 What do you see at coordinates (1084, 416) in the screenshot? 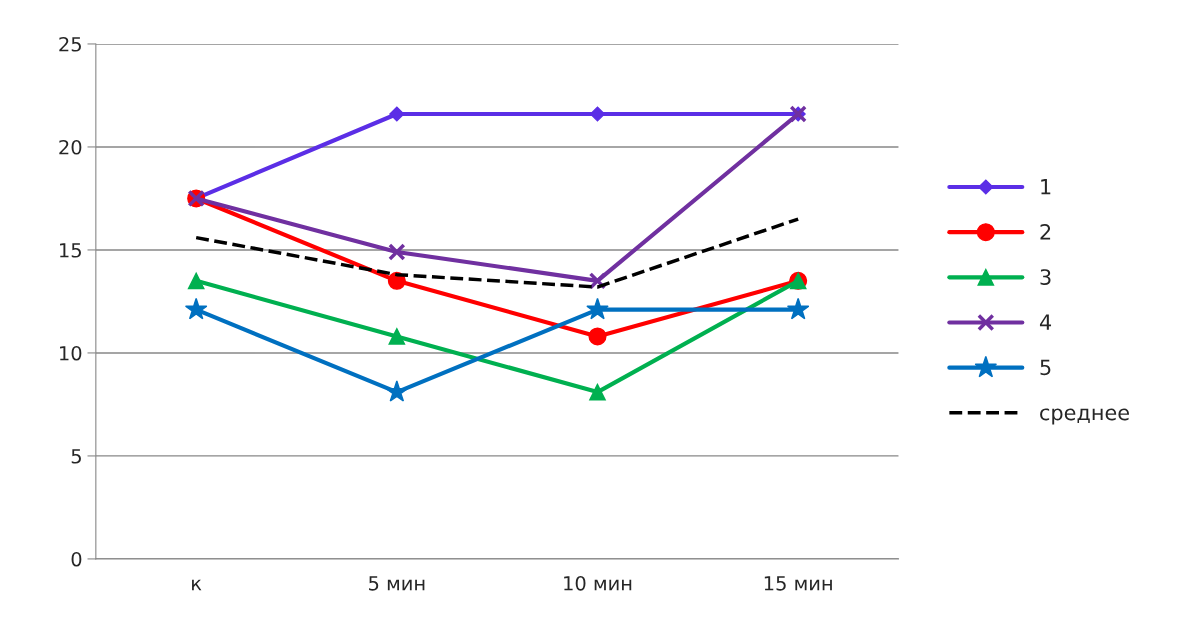
I see `legend-label: среднее` at bounding box center [1084, 416].